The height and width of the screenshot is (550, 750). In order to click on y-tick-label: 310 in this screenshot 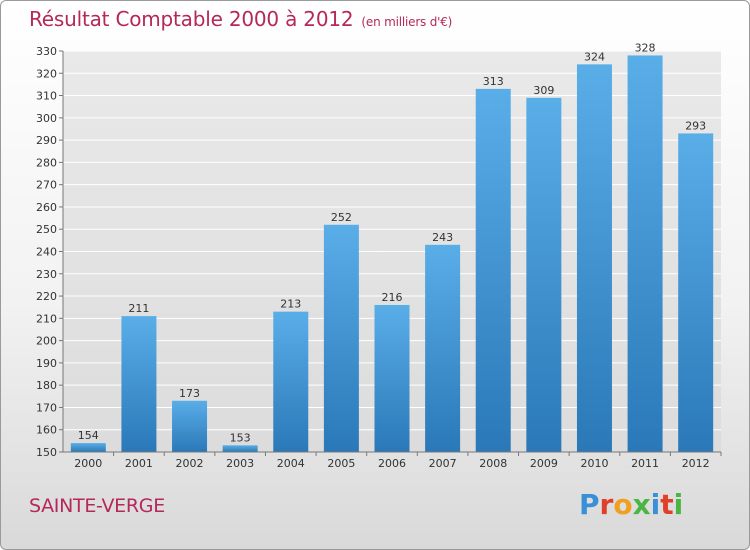, I will do `click(46, 96)`.